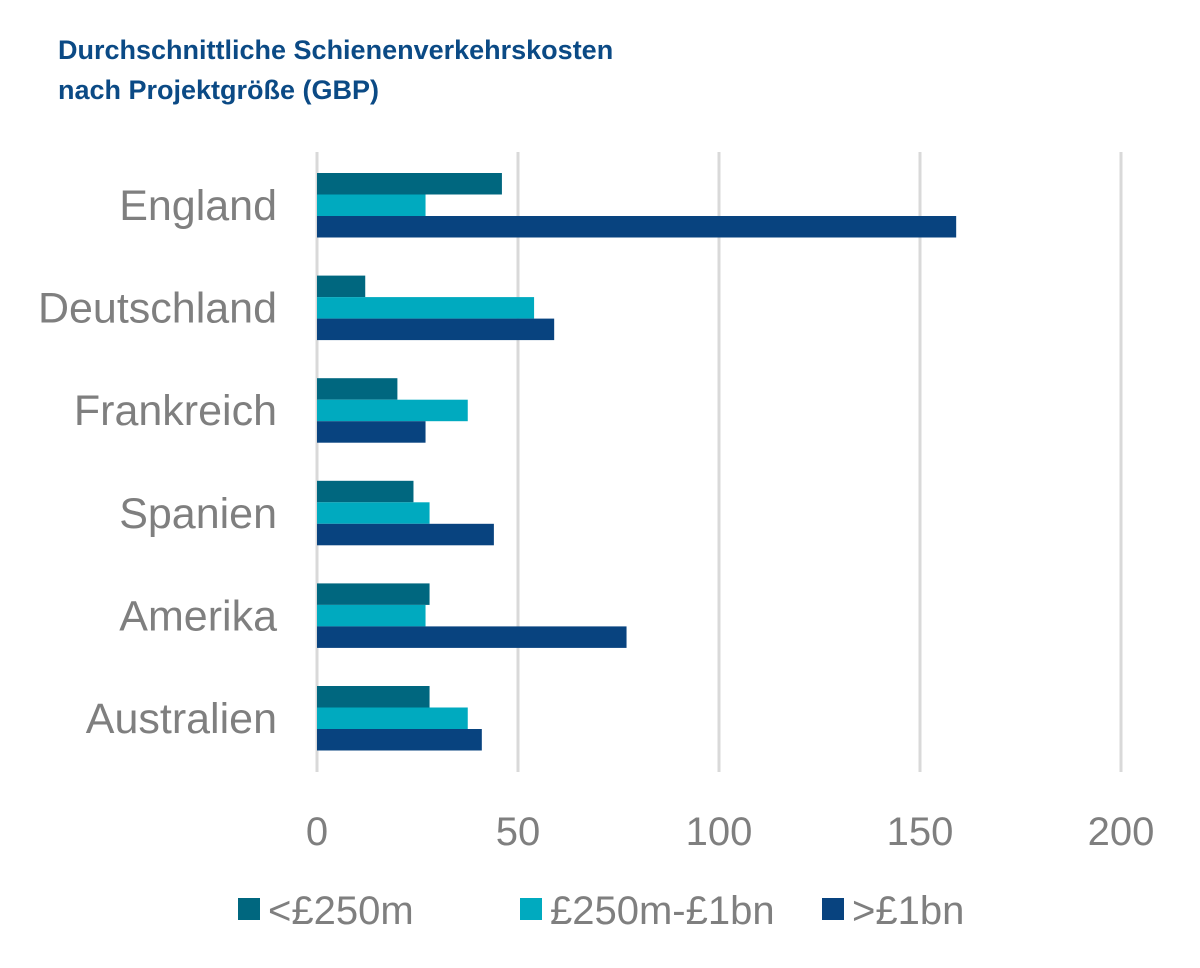 This screenshot has height=968, width=1200. Describe the element at coordinates (175, 411) in the screenshot. I see `category-label: Frankreich` at that location.